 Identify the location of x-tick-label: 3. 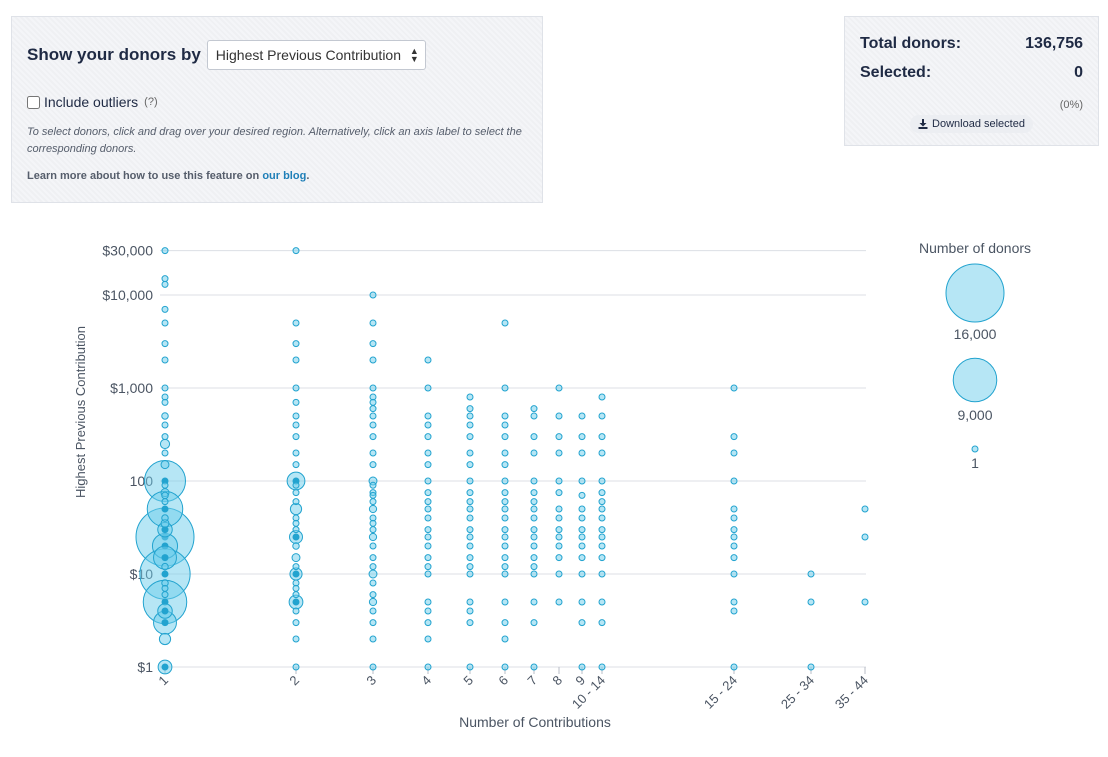
(371, 681).